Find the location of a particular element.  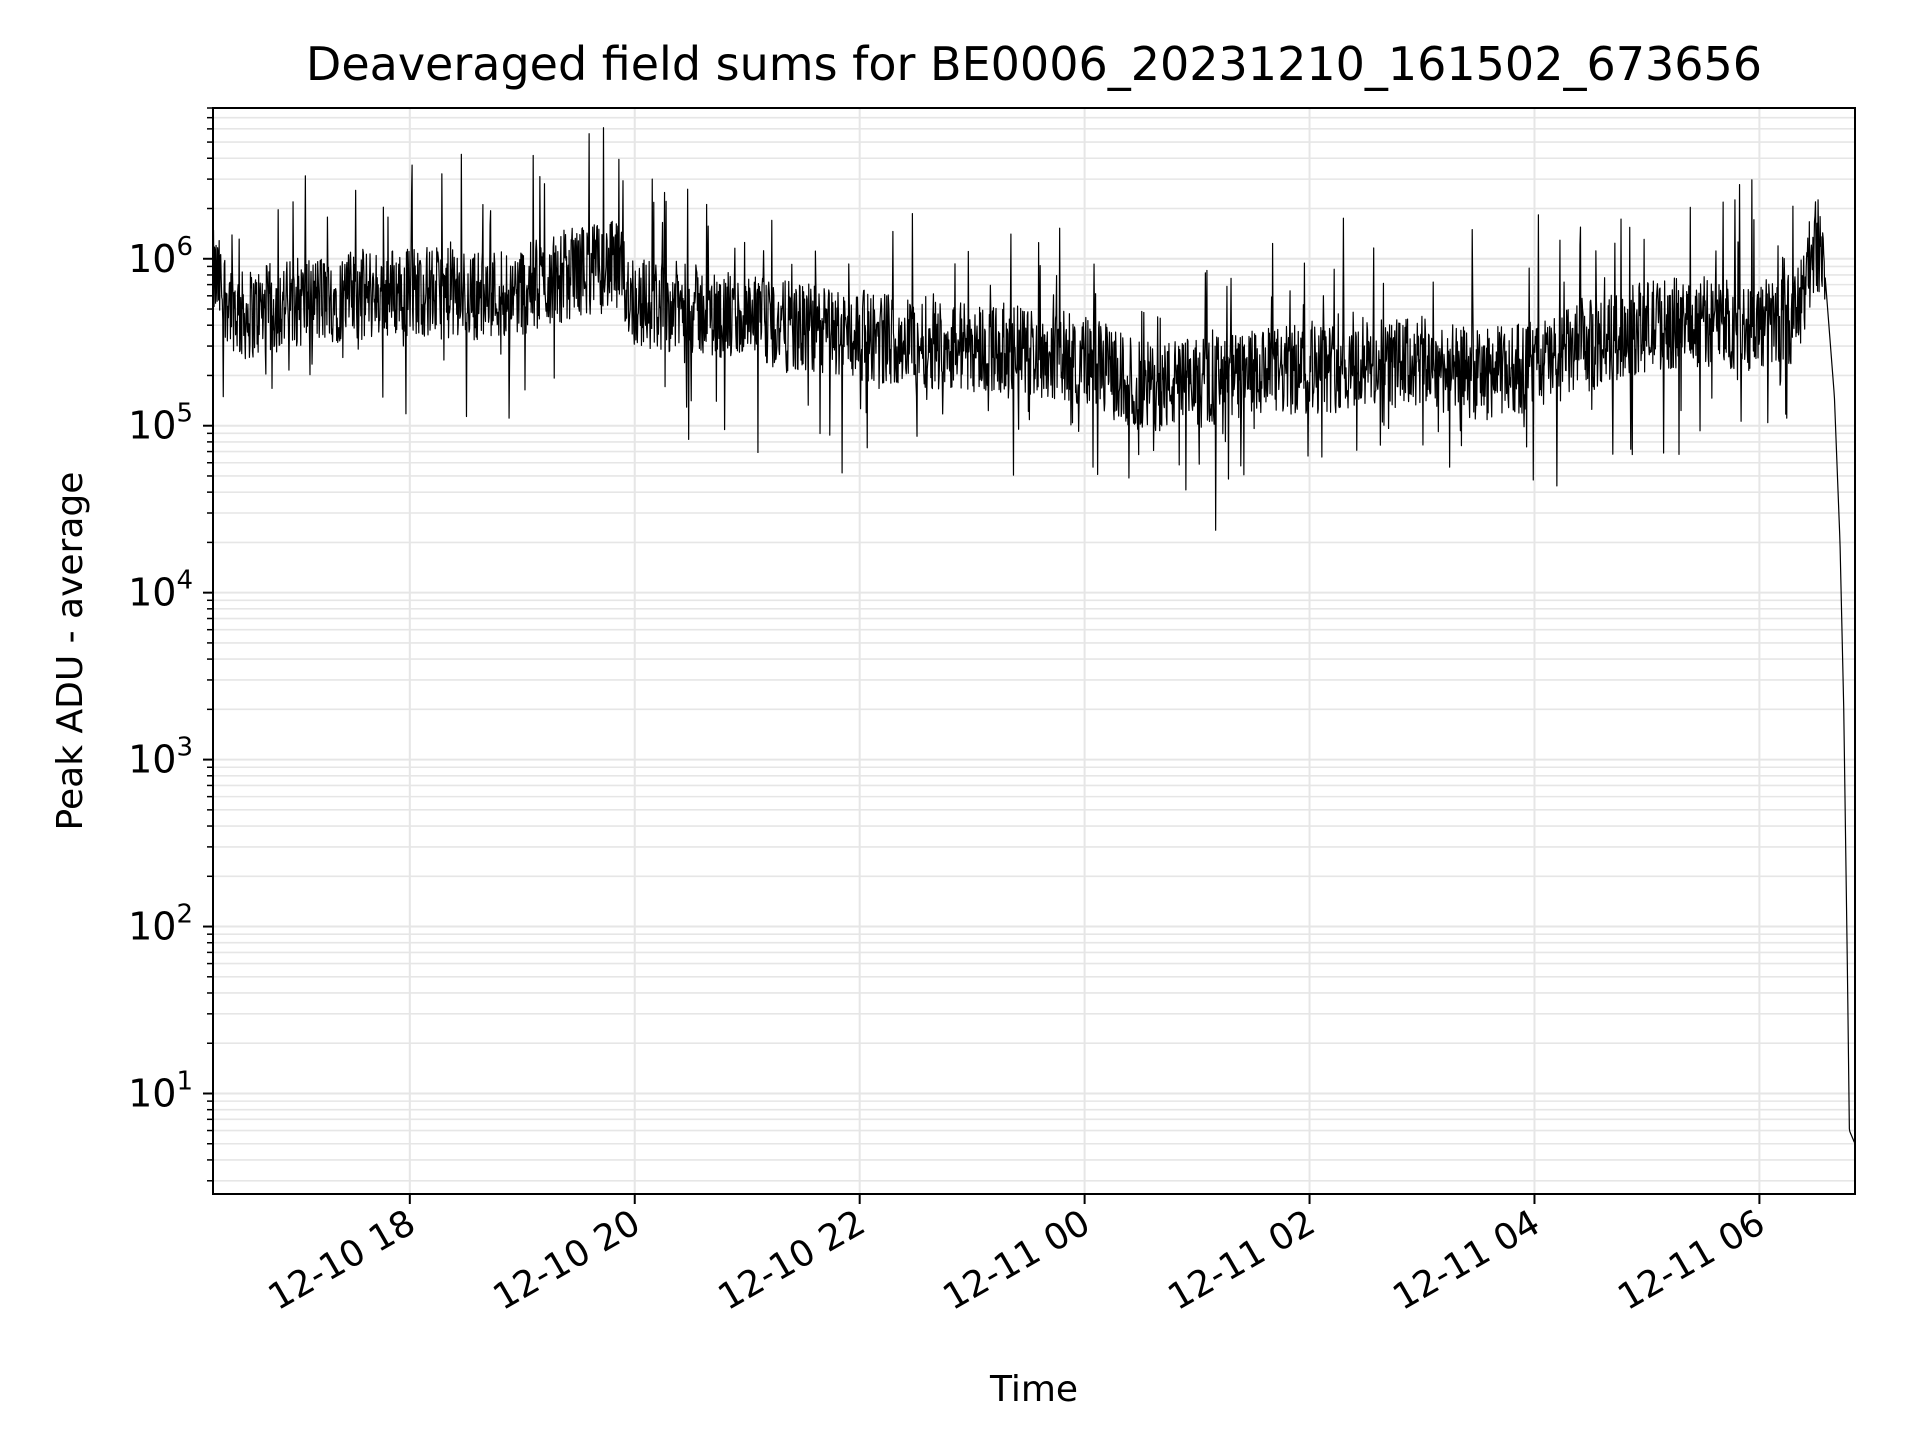

y-tick-label: 10¹ is located at coordinates (160, 1090).